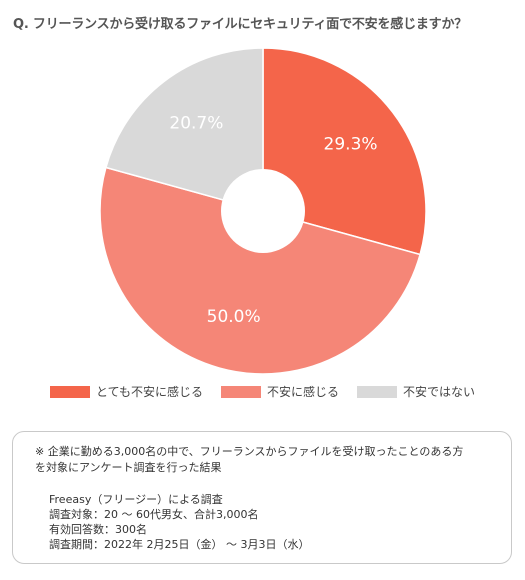  What do you see at coordinates (303, 392) in the screenshot?
I see `legend-label: 不安に感じる` at bounding box center [303, 392].